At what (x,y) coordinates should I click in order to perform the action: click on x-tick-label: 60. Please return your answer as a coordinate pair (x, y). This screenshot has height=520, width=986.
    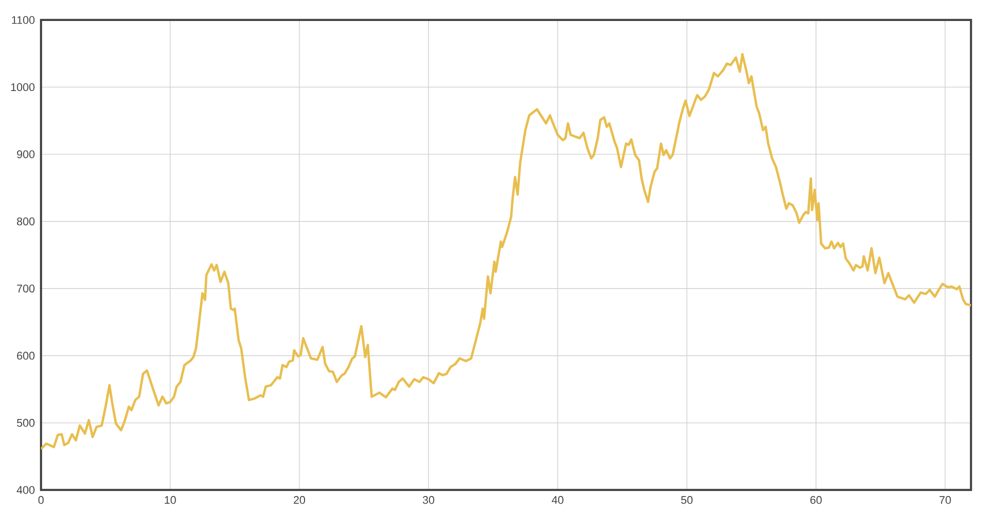
    Looking at the image, I should click on (816, 500).